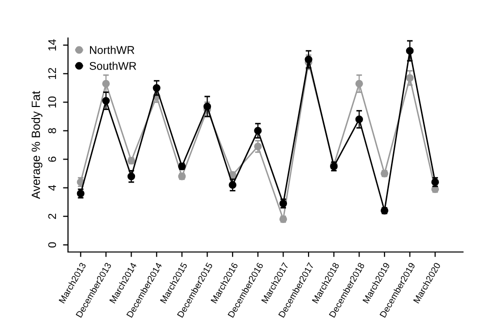 The height and width of the screenshot is (321, 500). What do you see at coordinates (52, 102) in the screenshot?
I see `y-tick-label: 10` at bounding box center [52, 102].